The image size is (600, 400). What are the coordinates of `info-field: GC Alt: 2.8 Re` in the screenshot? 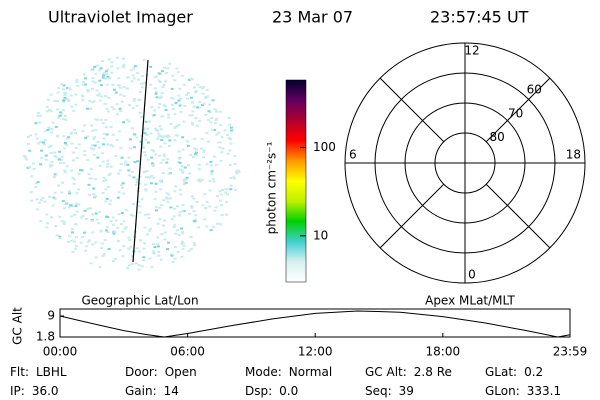 It's located at (408, 372).